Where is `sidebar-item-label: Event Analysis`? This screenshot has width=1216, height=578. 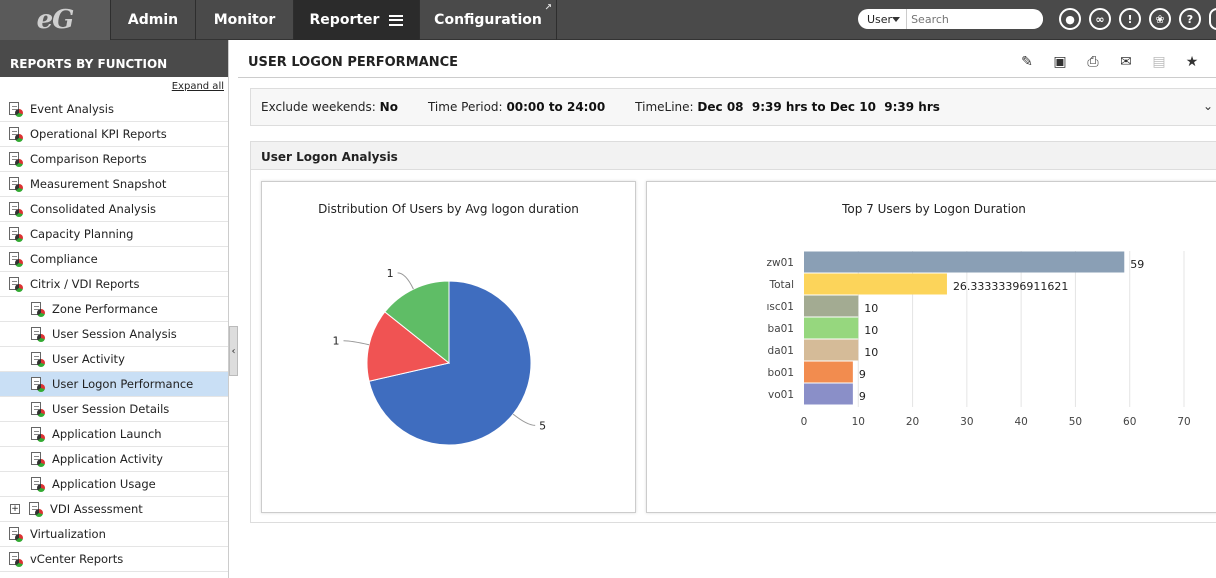
sidebar-item-label: Event Analysis is located at coordinates (72, 109).